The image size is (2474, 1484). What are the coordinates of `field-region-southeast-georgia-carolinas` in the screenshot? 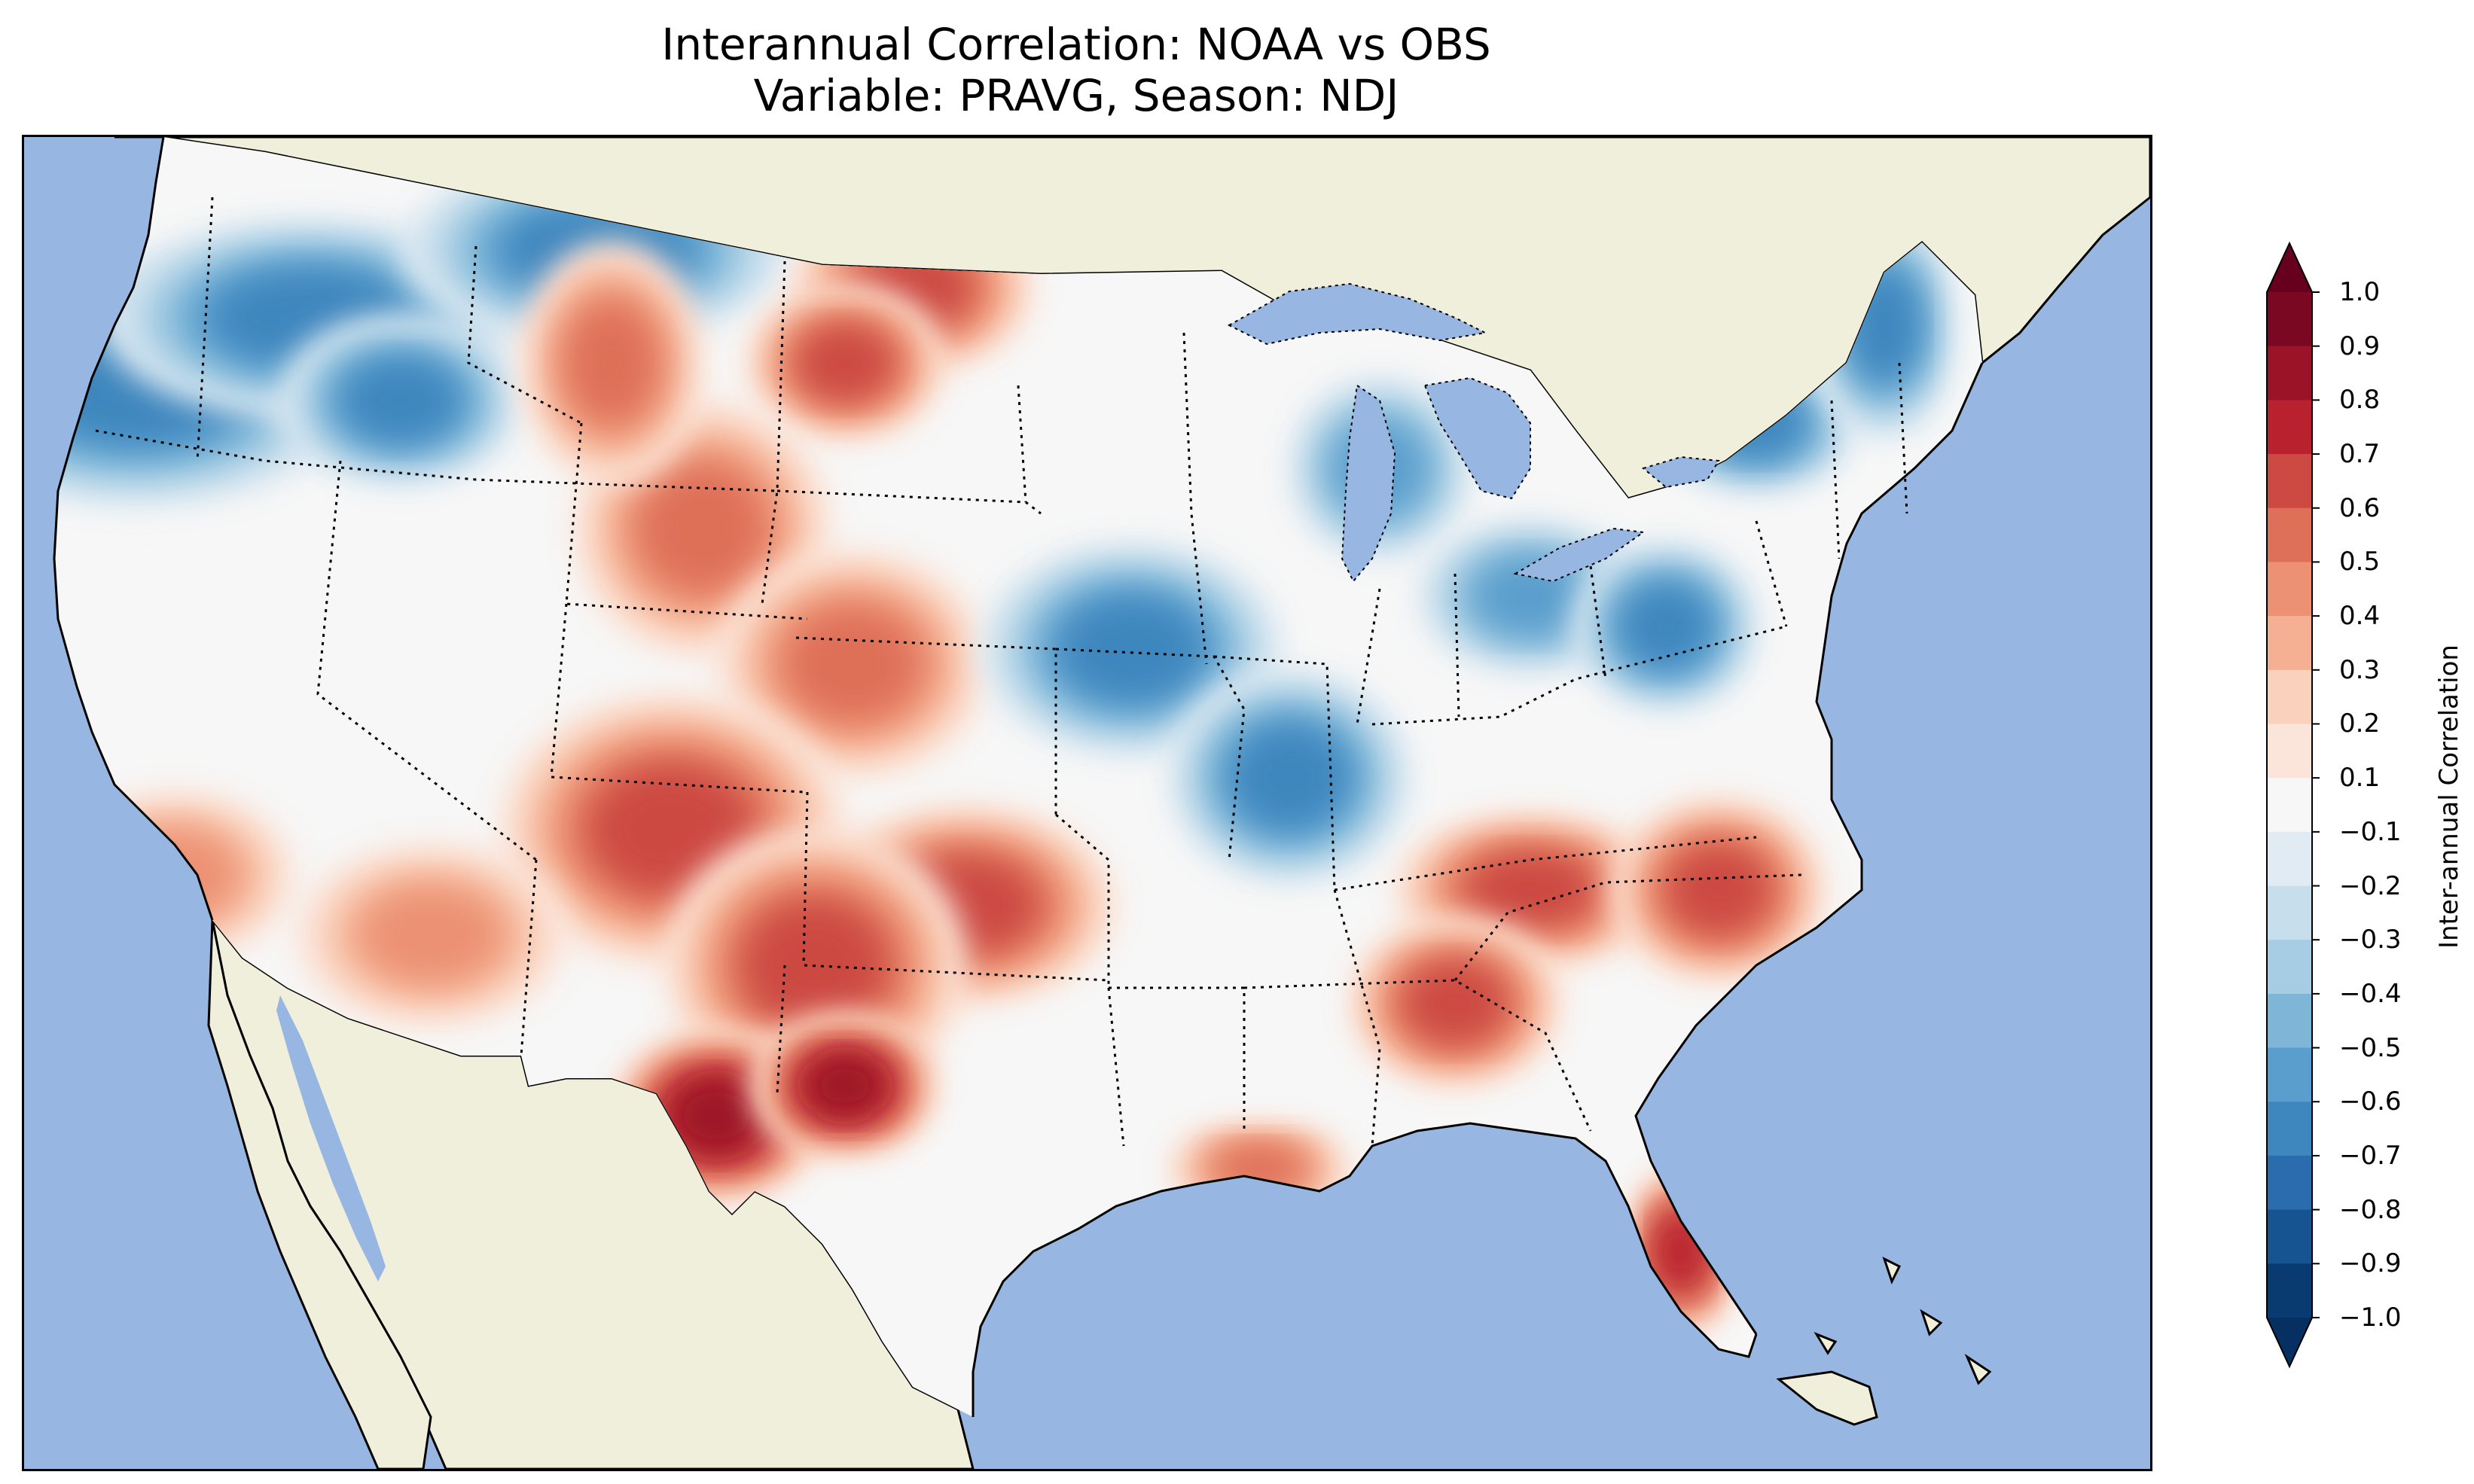 It's located at (1587, 943).